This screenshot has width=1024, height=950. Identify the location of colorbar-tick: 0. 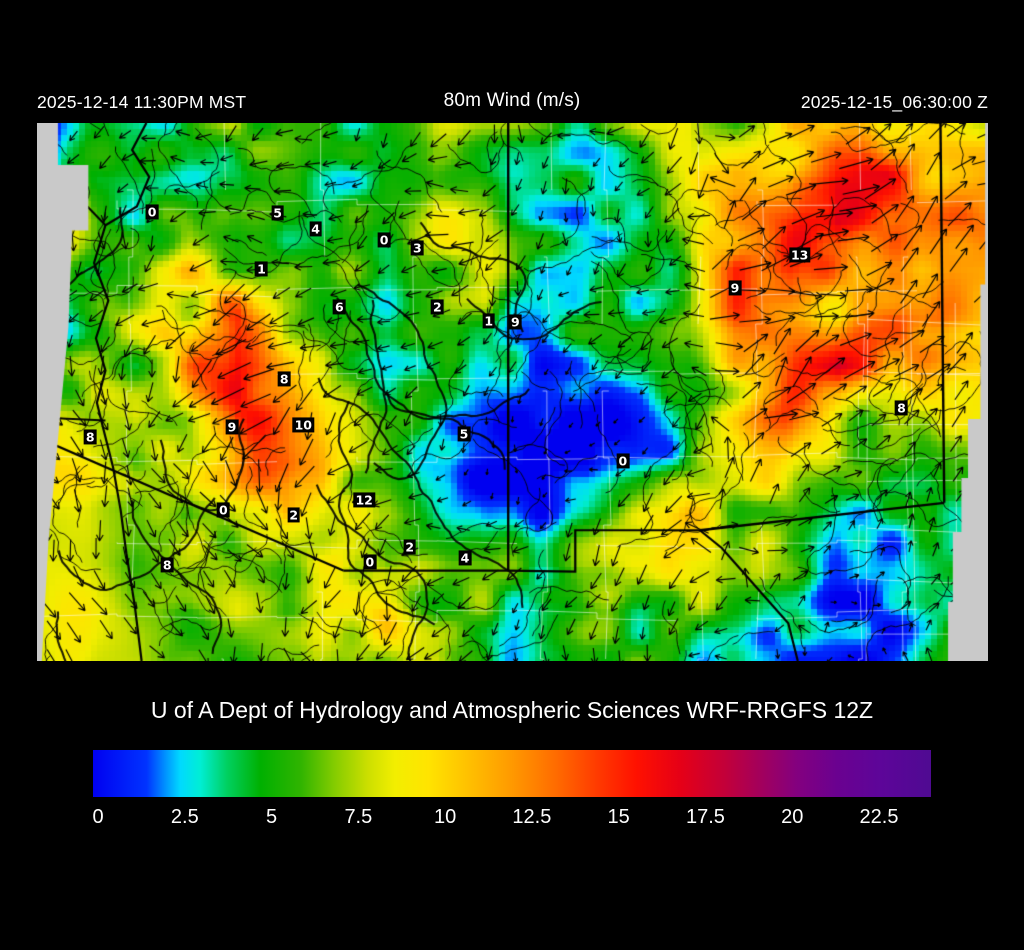
(98, 817).